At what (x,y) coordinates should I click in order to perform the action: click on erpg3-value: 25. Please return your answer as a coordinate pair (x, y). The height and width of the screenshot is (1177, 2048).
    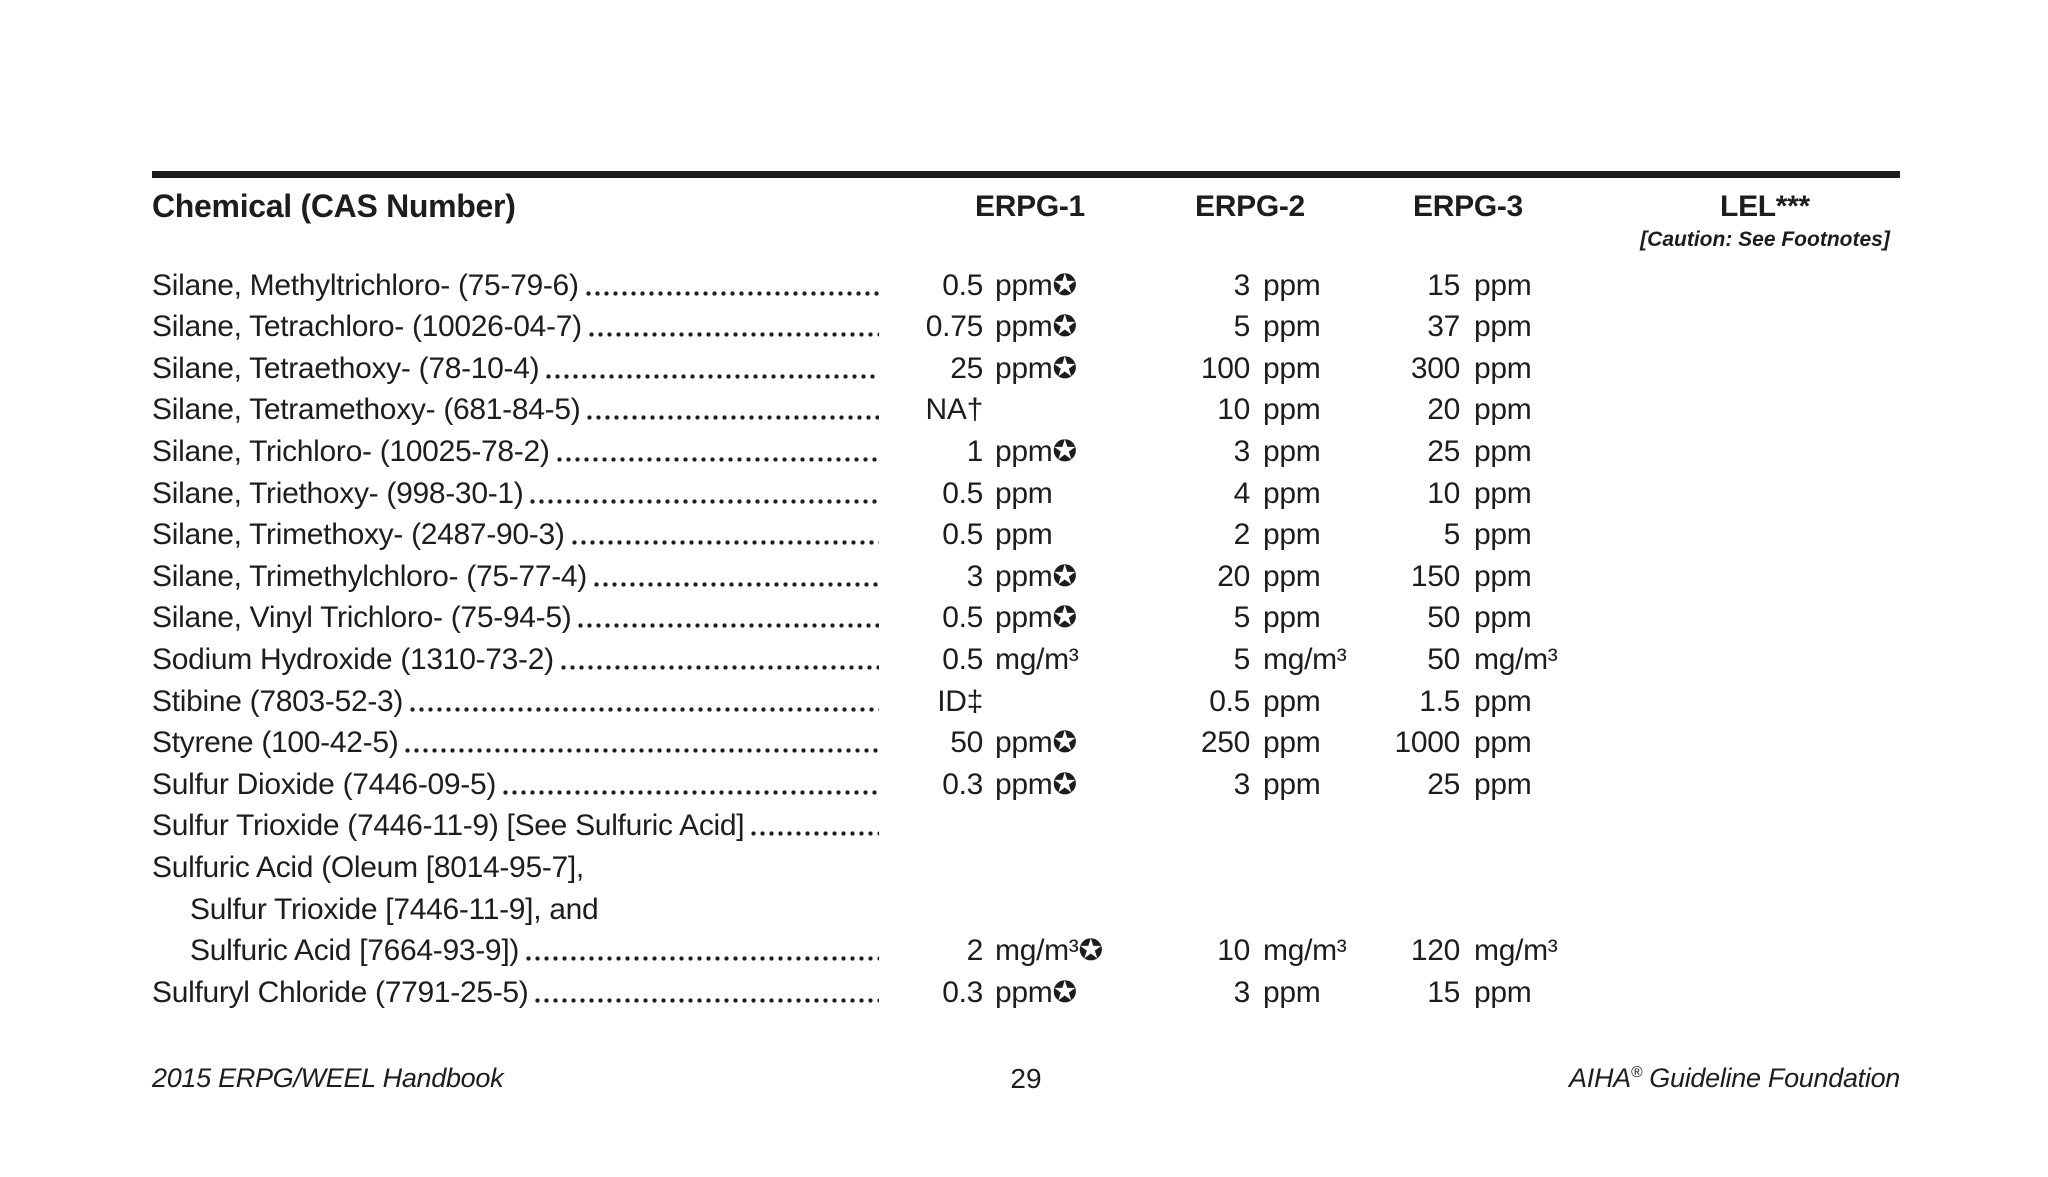
    Looking at the image, I should click on (1443, 451).